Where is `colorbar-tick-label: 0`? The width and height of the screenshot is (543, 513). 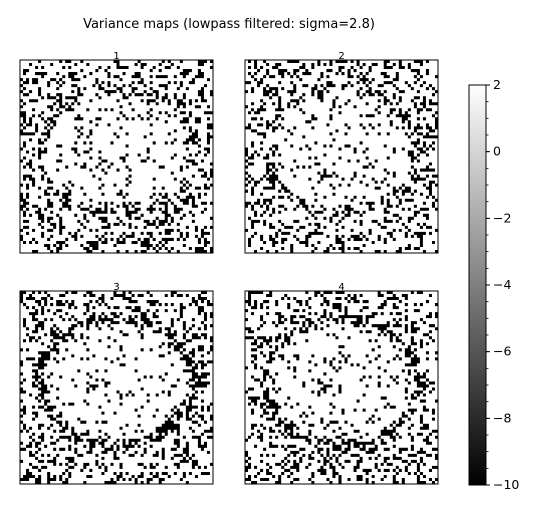
colorbar-tick-label: 0 is located at coordinates (497, 151).